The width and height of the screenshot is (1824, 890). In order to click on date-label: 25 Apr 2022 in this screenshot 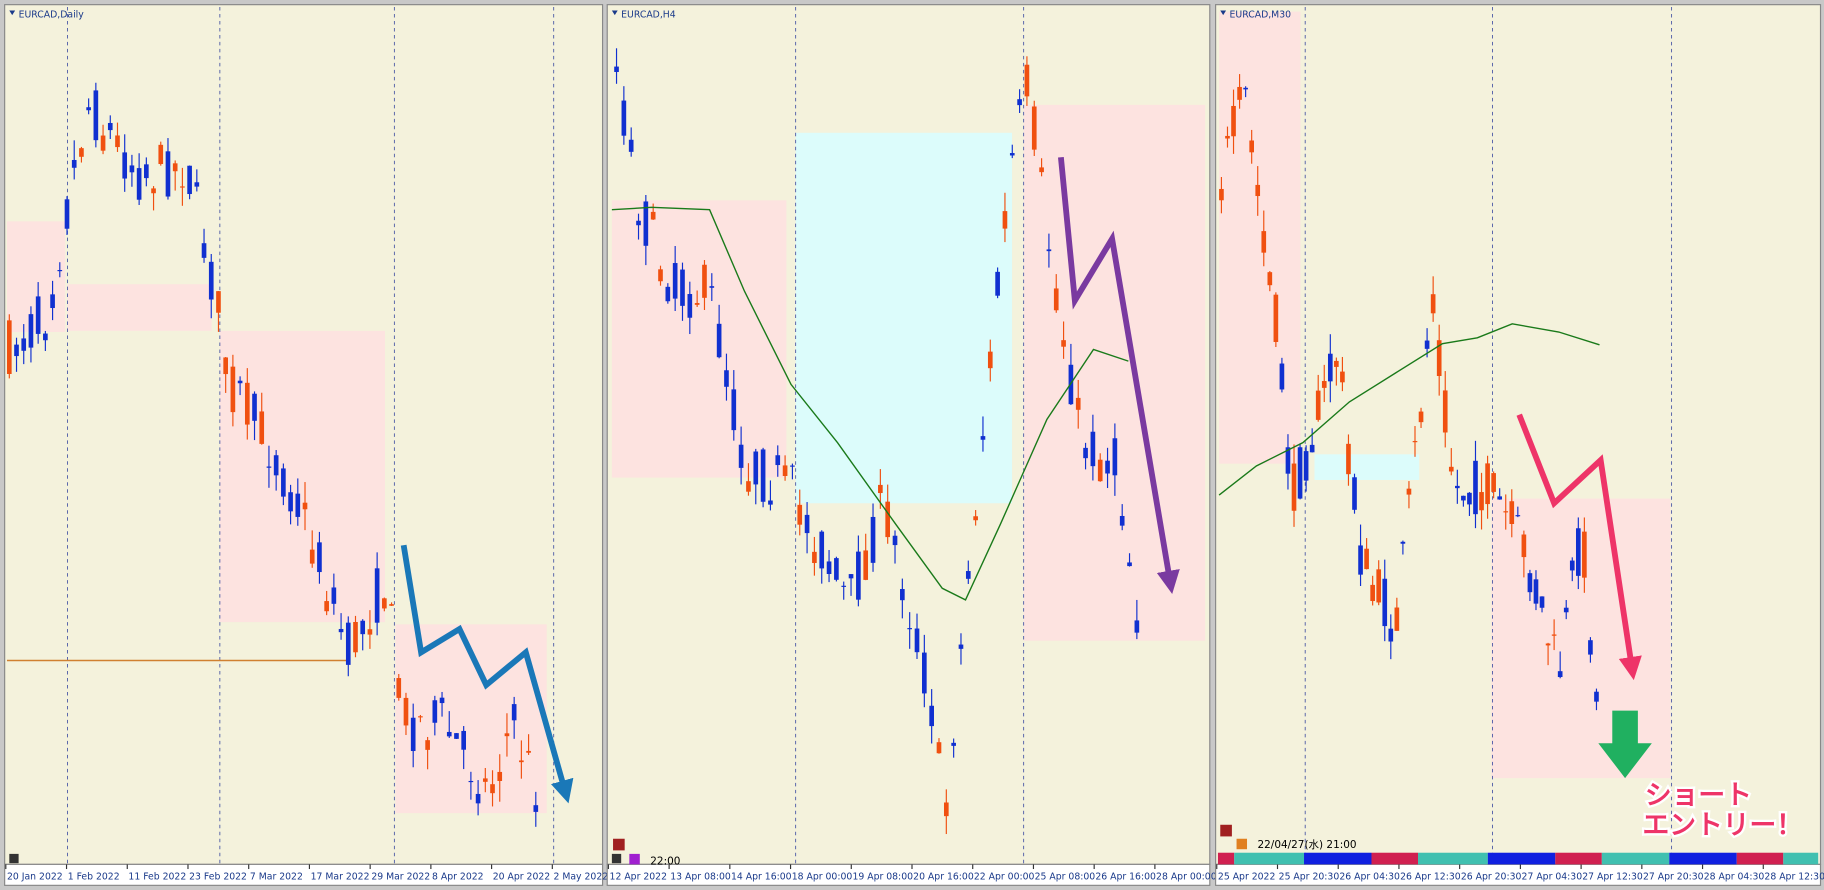, I will do `click(1246, 877)`.